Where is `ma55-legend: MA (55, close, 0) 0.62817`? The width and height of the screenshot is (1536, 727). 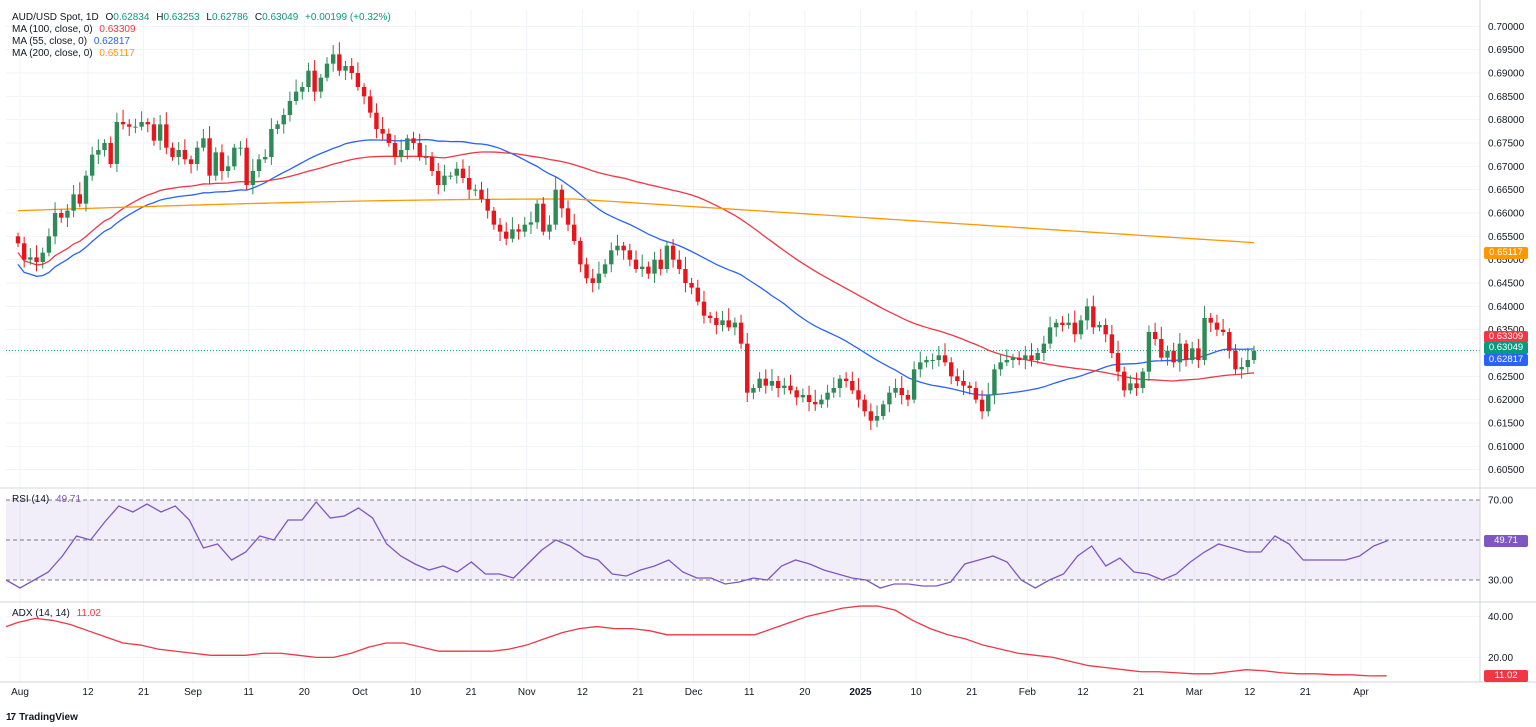 ma55-legend: MA (55, close, 0) 0.62817 is located at coordinates (73, 42).